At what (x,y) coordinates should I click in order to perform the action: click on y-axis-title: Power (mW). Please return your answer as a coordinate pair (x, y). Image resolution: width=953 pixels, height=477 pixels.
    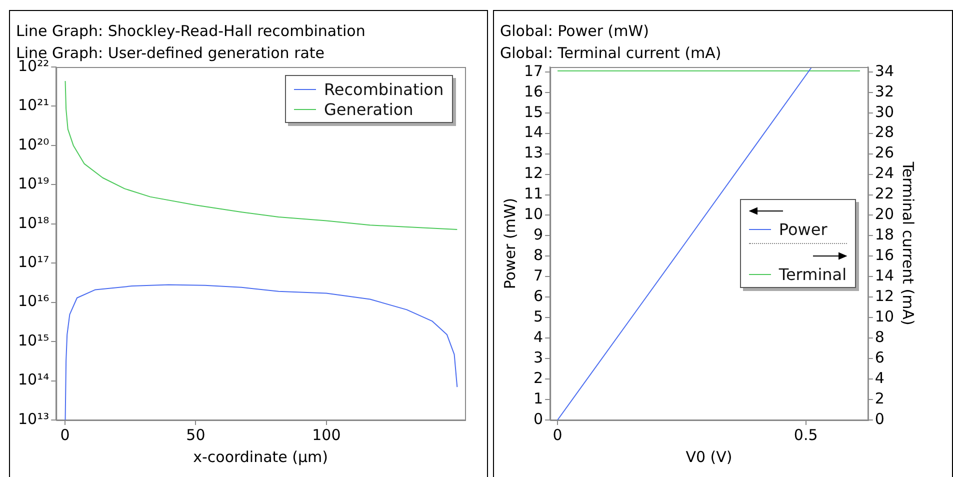
    Looking at the image, I should click on (509, 244).